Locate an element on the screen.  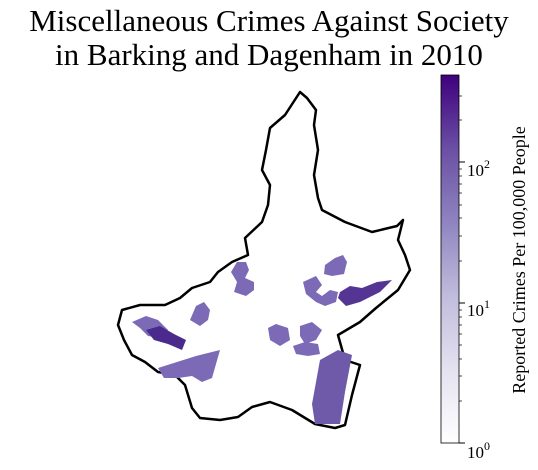
colorbar-tick-label: 10² is located at coordinates (478, 168).